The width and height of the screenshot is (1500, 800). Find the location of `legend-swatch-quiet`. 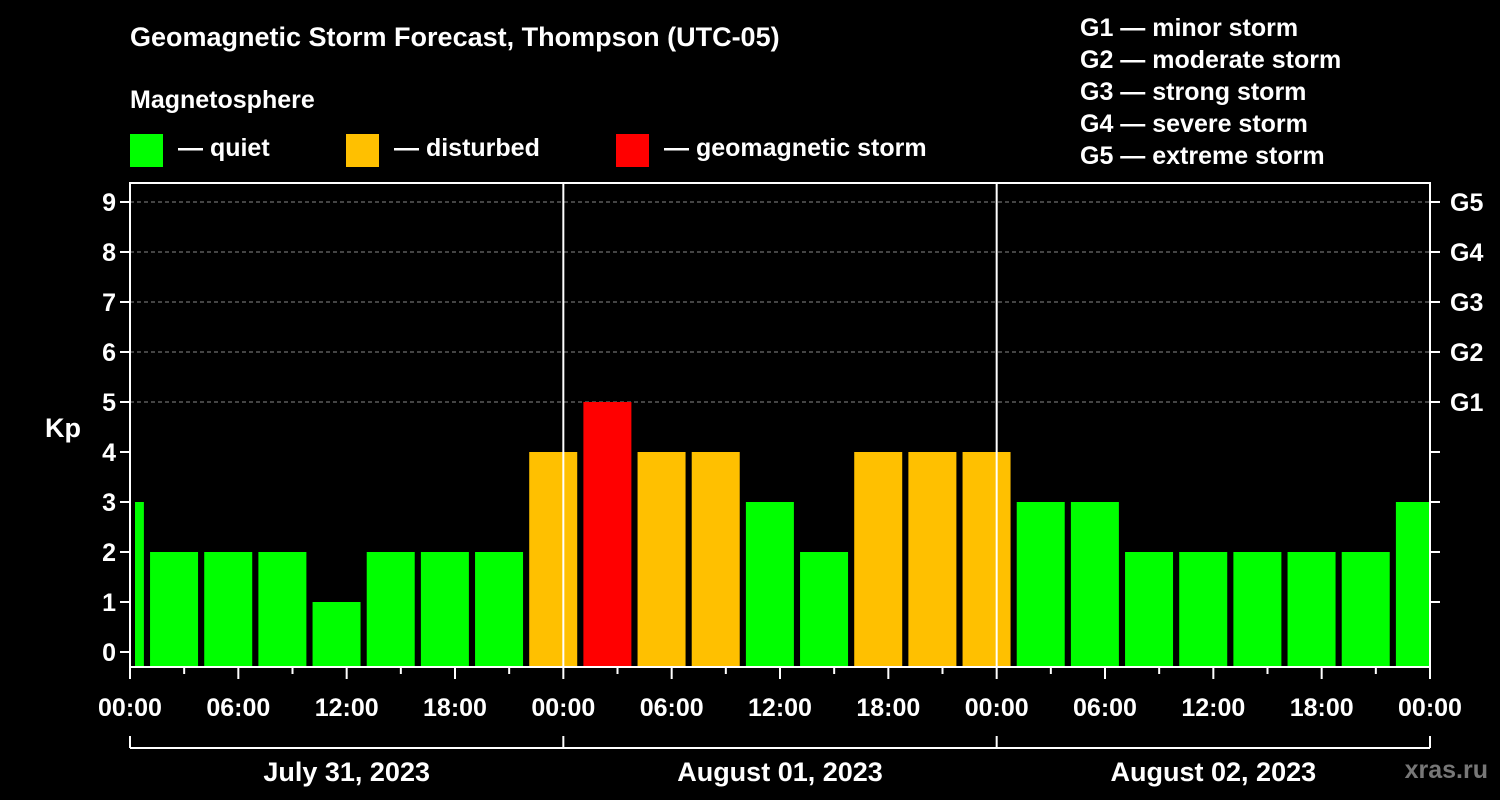

legend-swatch-quiet is located at coordinates (146, 150).